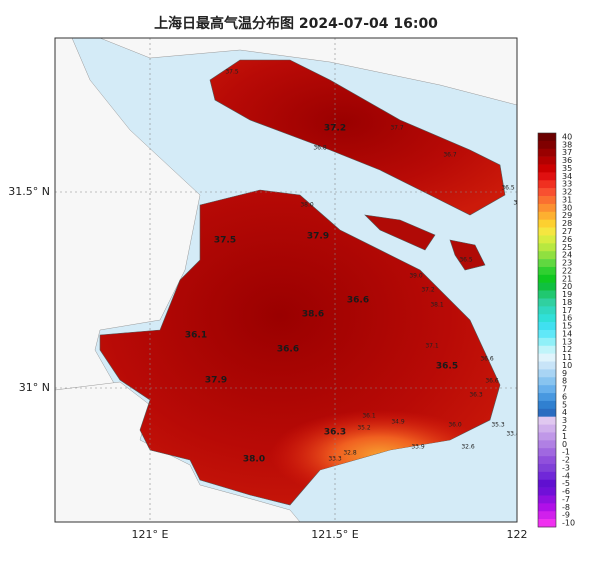 Image resolution: width=609 pixels, height=561 pixels. I want to click on colorbar-label: 37, so click(567, 152).